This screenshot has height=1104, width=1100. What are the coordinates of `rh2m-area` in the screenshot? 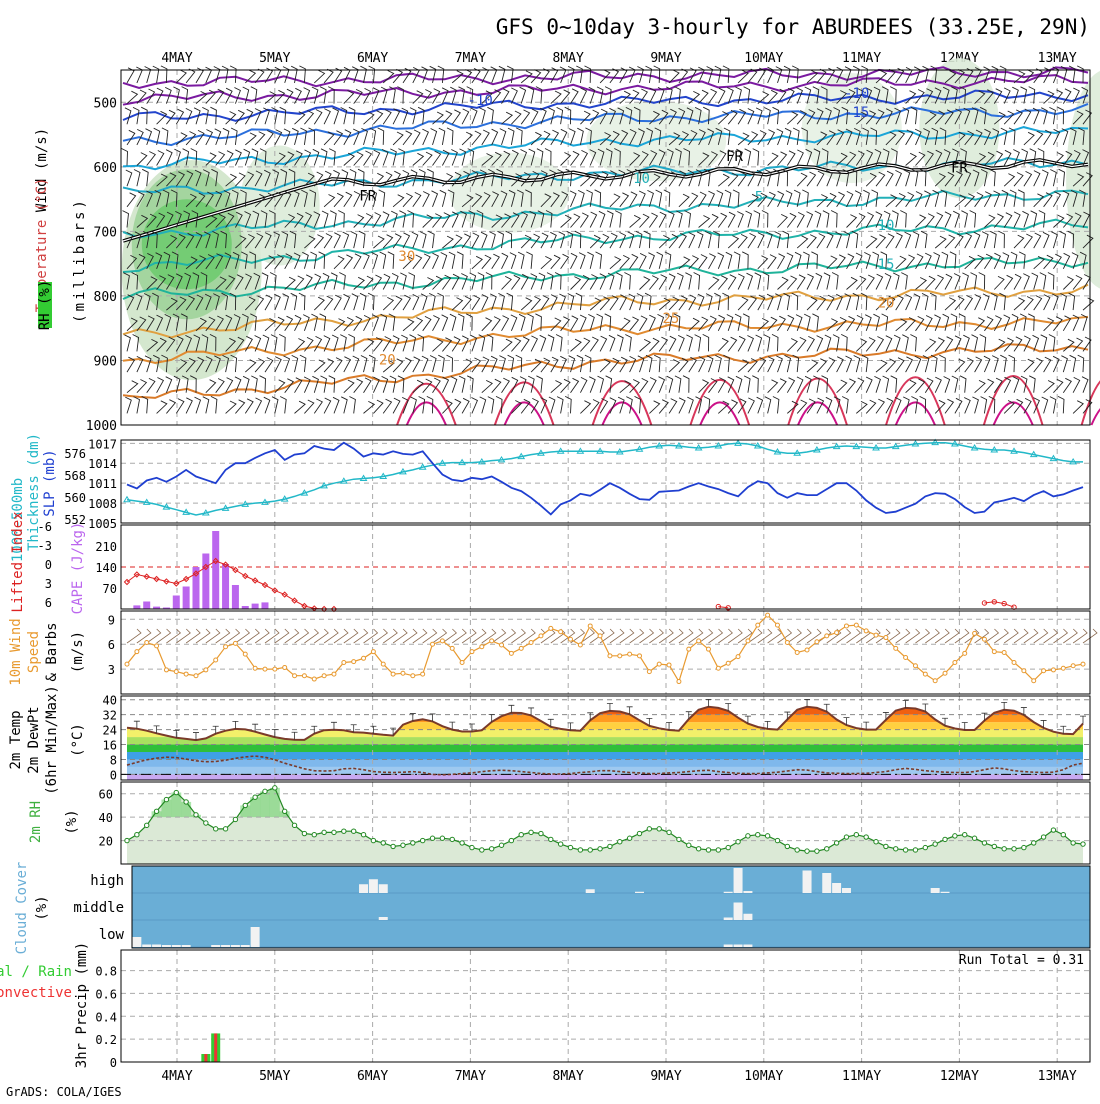 It's located at (605, 825).